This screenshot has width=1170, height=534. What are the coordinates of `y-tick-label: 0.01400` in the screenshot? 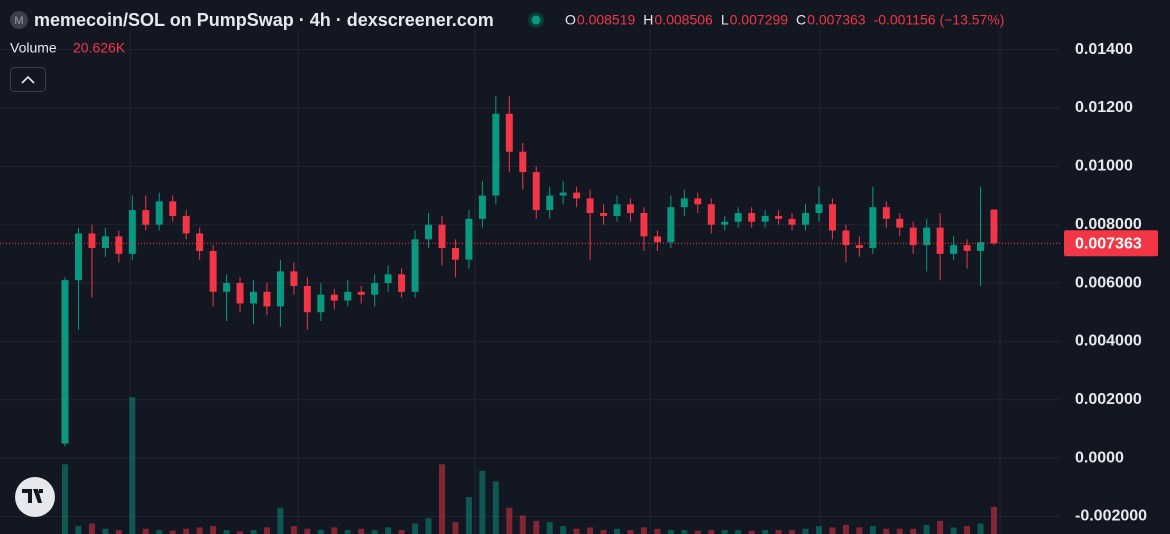 It's located at (1104, 49).